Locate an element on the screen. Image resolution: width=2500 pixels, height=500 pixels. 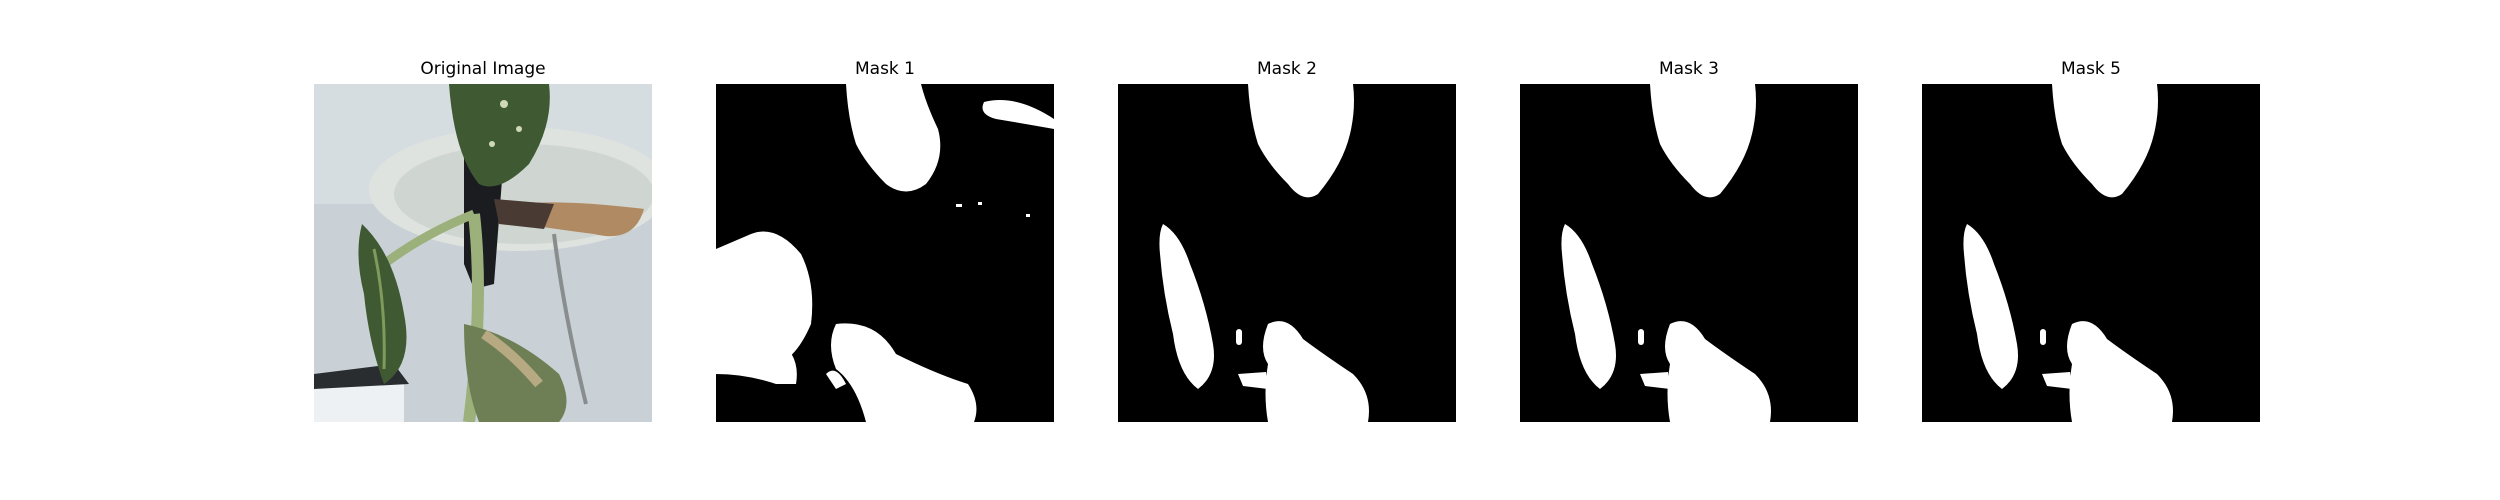
panel-title: Original Image is located at coordinates (483, 69).